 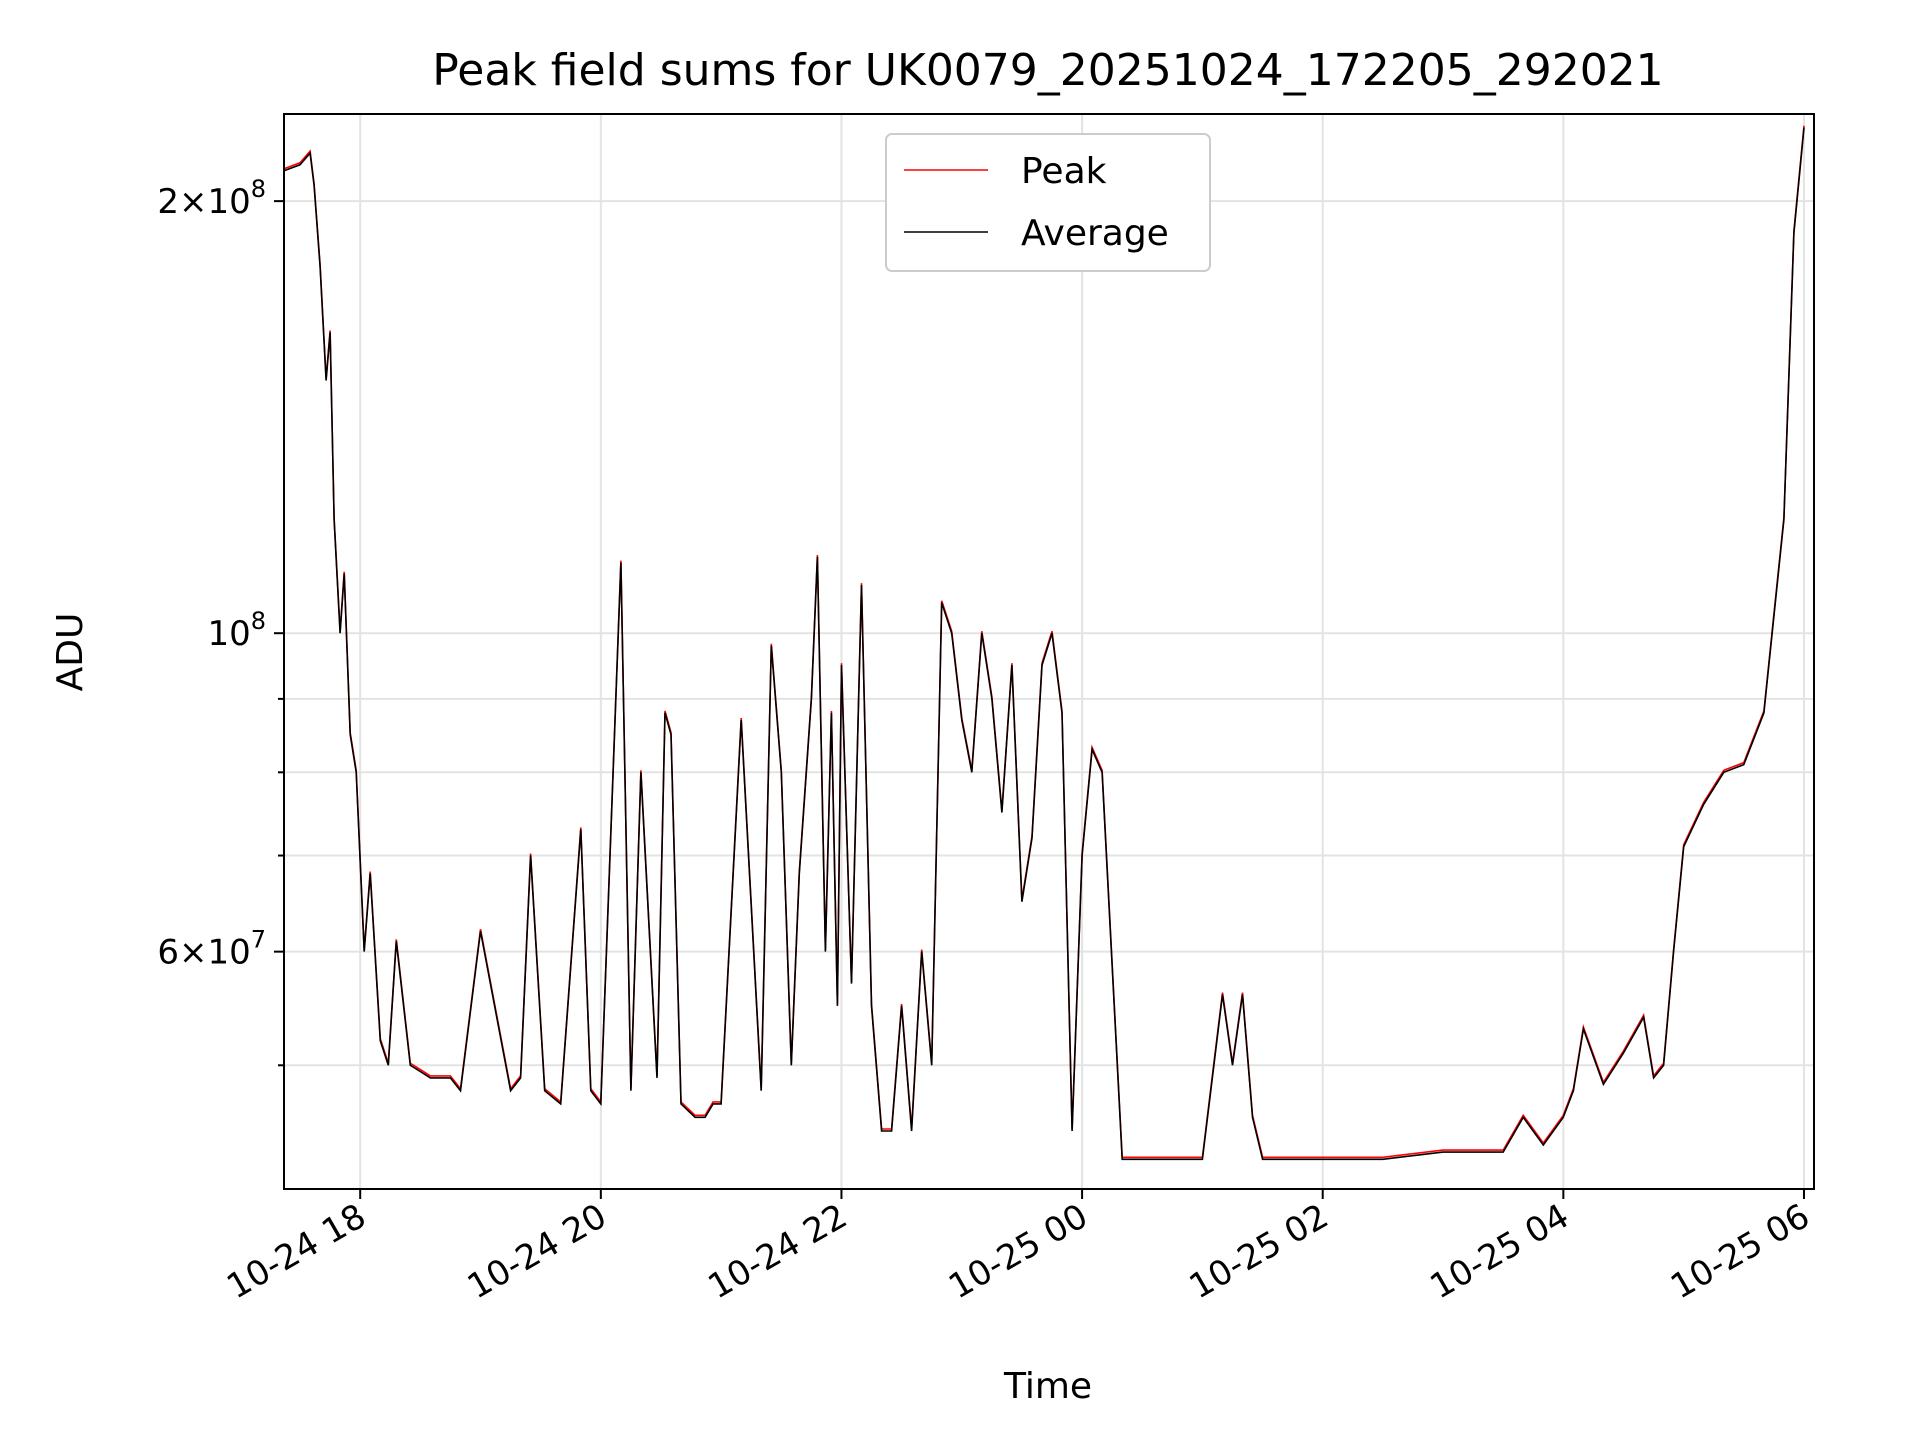 What do you see at coordinates (211, 198) in the screenshot?
I see `y-tick-label: 2×108` at bounding box center [211, 198].